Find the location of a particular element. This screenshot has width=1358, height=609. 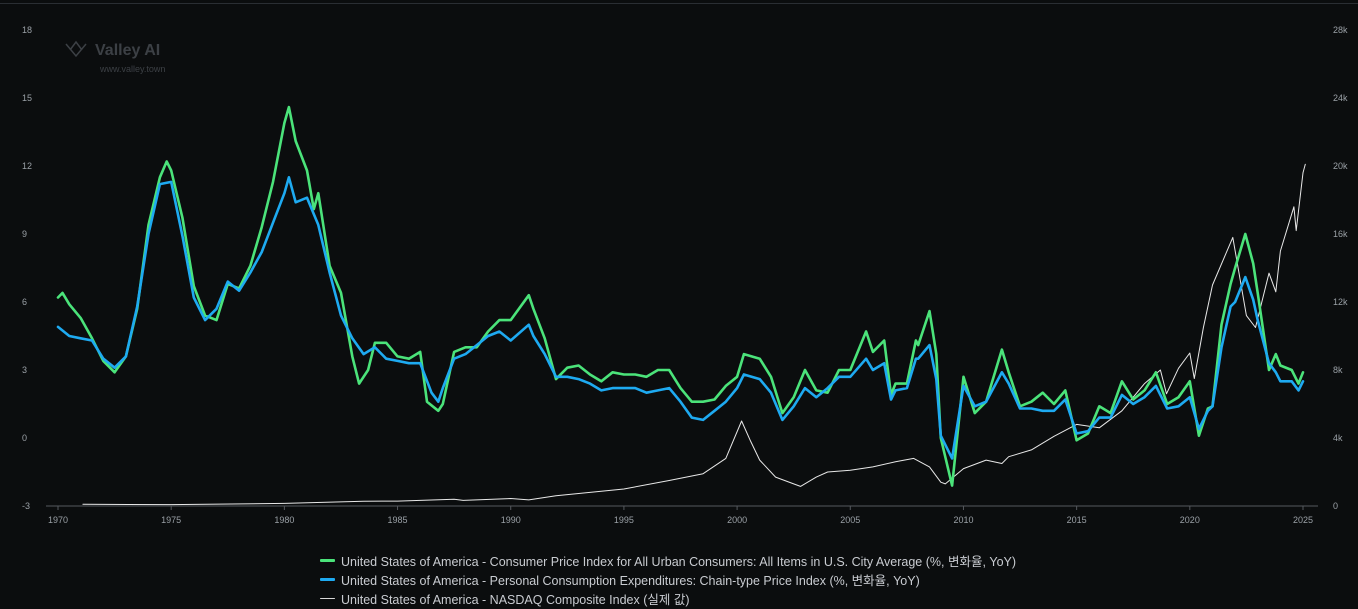

y-right-tick-label: 28k is located at coordinates (1340, 30).